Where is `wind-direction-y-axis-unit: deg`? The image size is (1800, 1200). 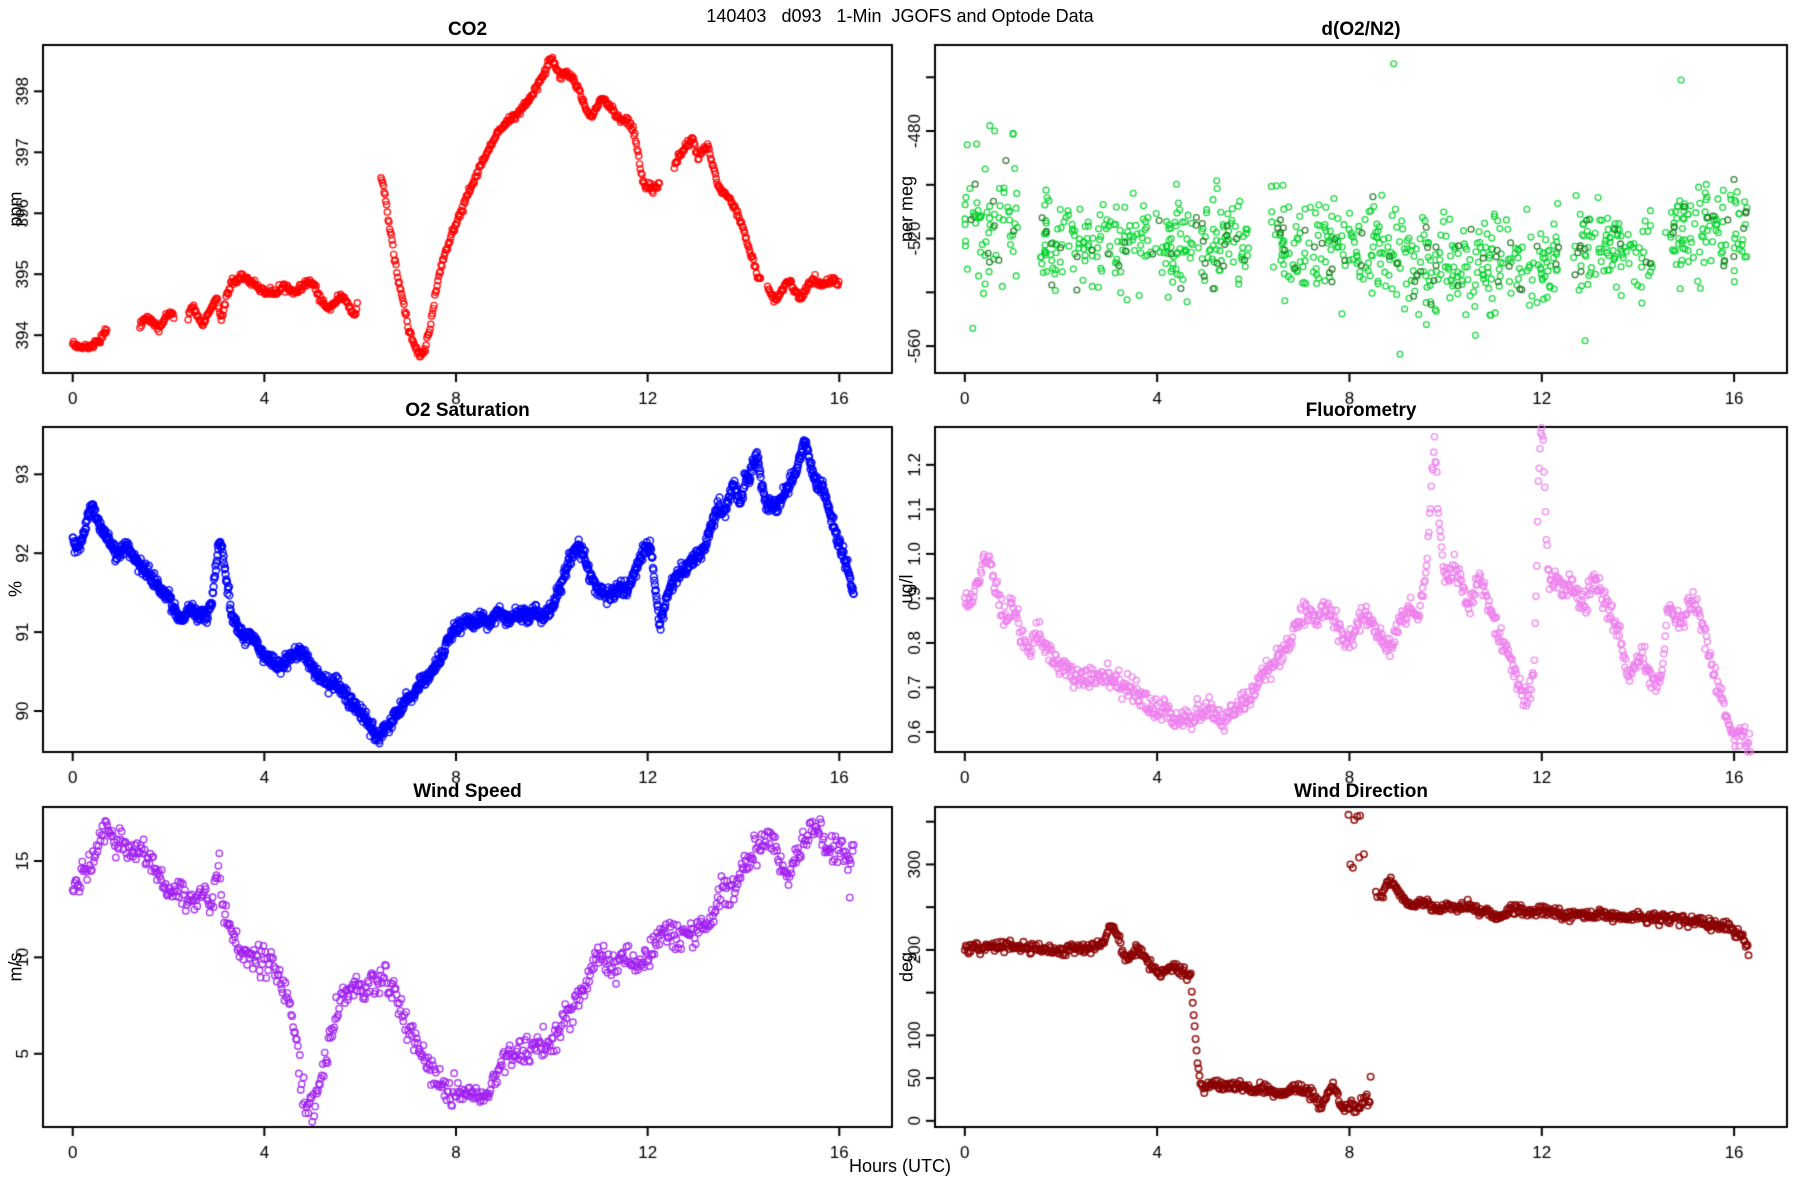
wind-direction-y-axis-unit: deg is located at coordinates (906, 967).